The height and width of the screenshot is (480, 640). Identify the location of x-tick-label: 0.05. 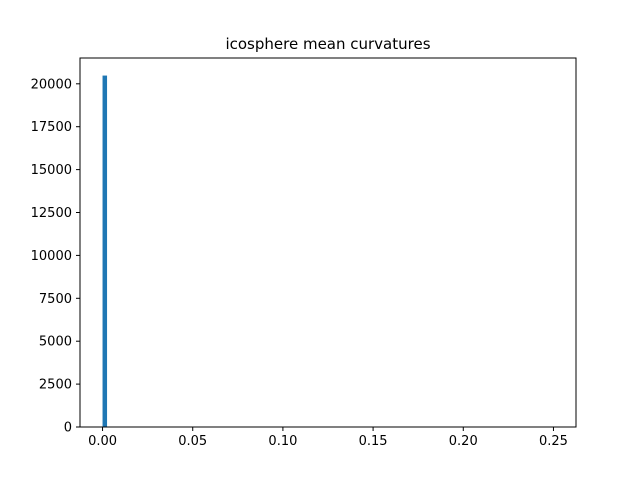
(192, 441).